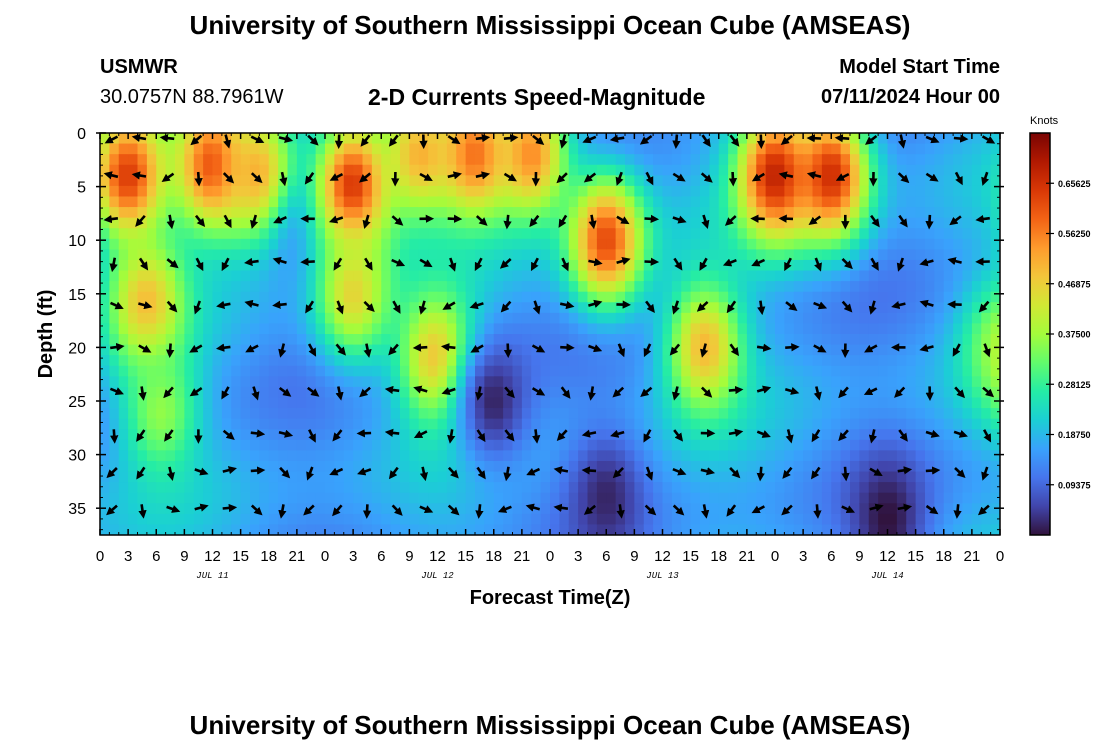  I want to click on colorbar-tick-label: 0.18750, so click(1074, 435).